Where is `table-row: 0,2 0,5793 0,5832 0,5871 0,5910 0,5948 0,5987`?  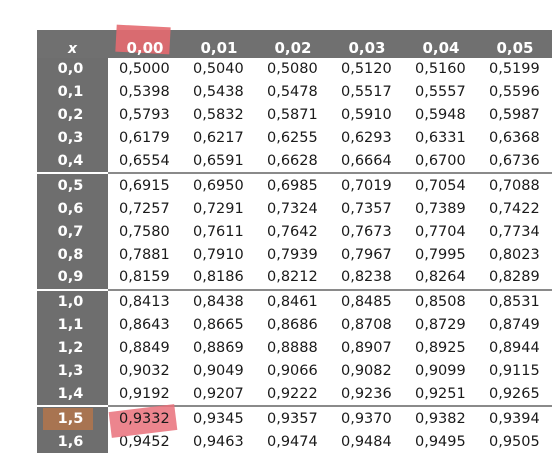 table-row: 0,2 0,5793 0,5832 0,5871 0,5910 0,5948 0,5987 is located at coordinates (294, 115).